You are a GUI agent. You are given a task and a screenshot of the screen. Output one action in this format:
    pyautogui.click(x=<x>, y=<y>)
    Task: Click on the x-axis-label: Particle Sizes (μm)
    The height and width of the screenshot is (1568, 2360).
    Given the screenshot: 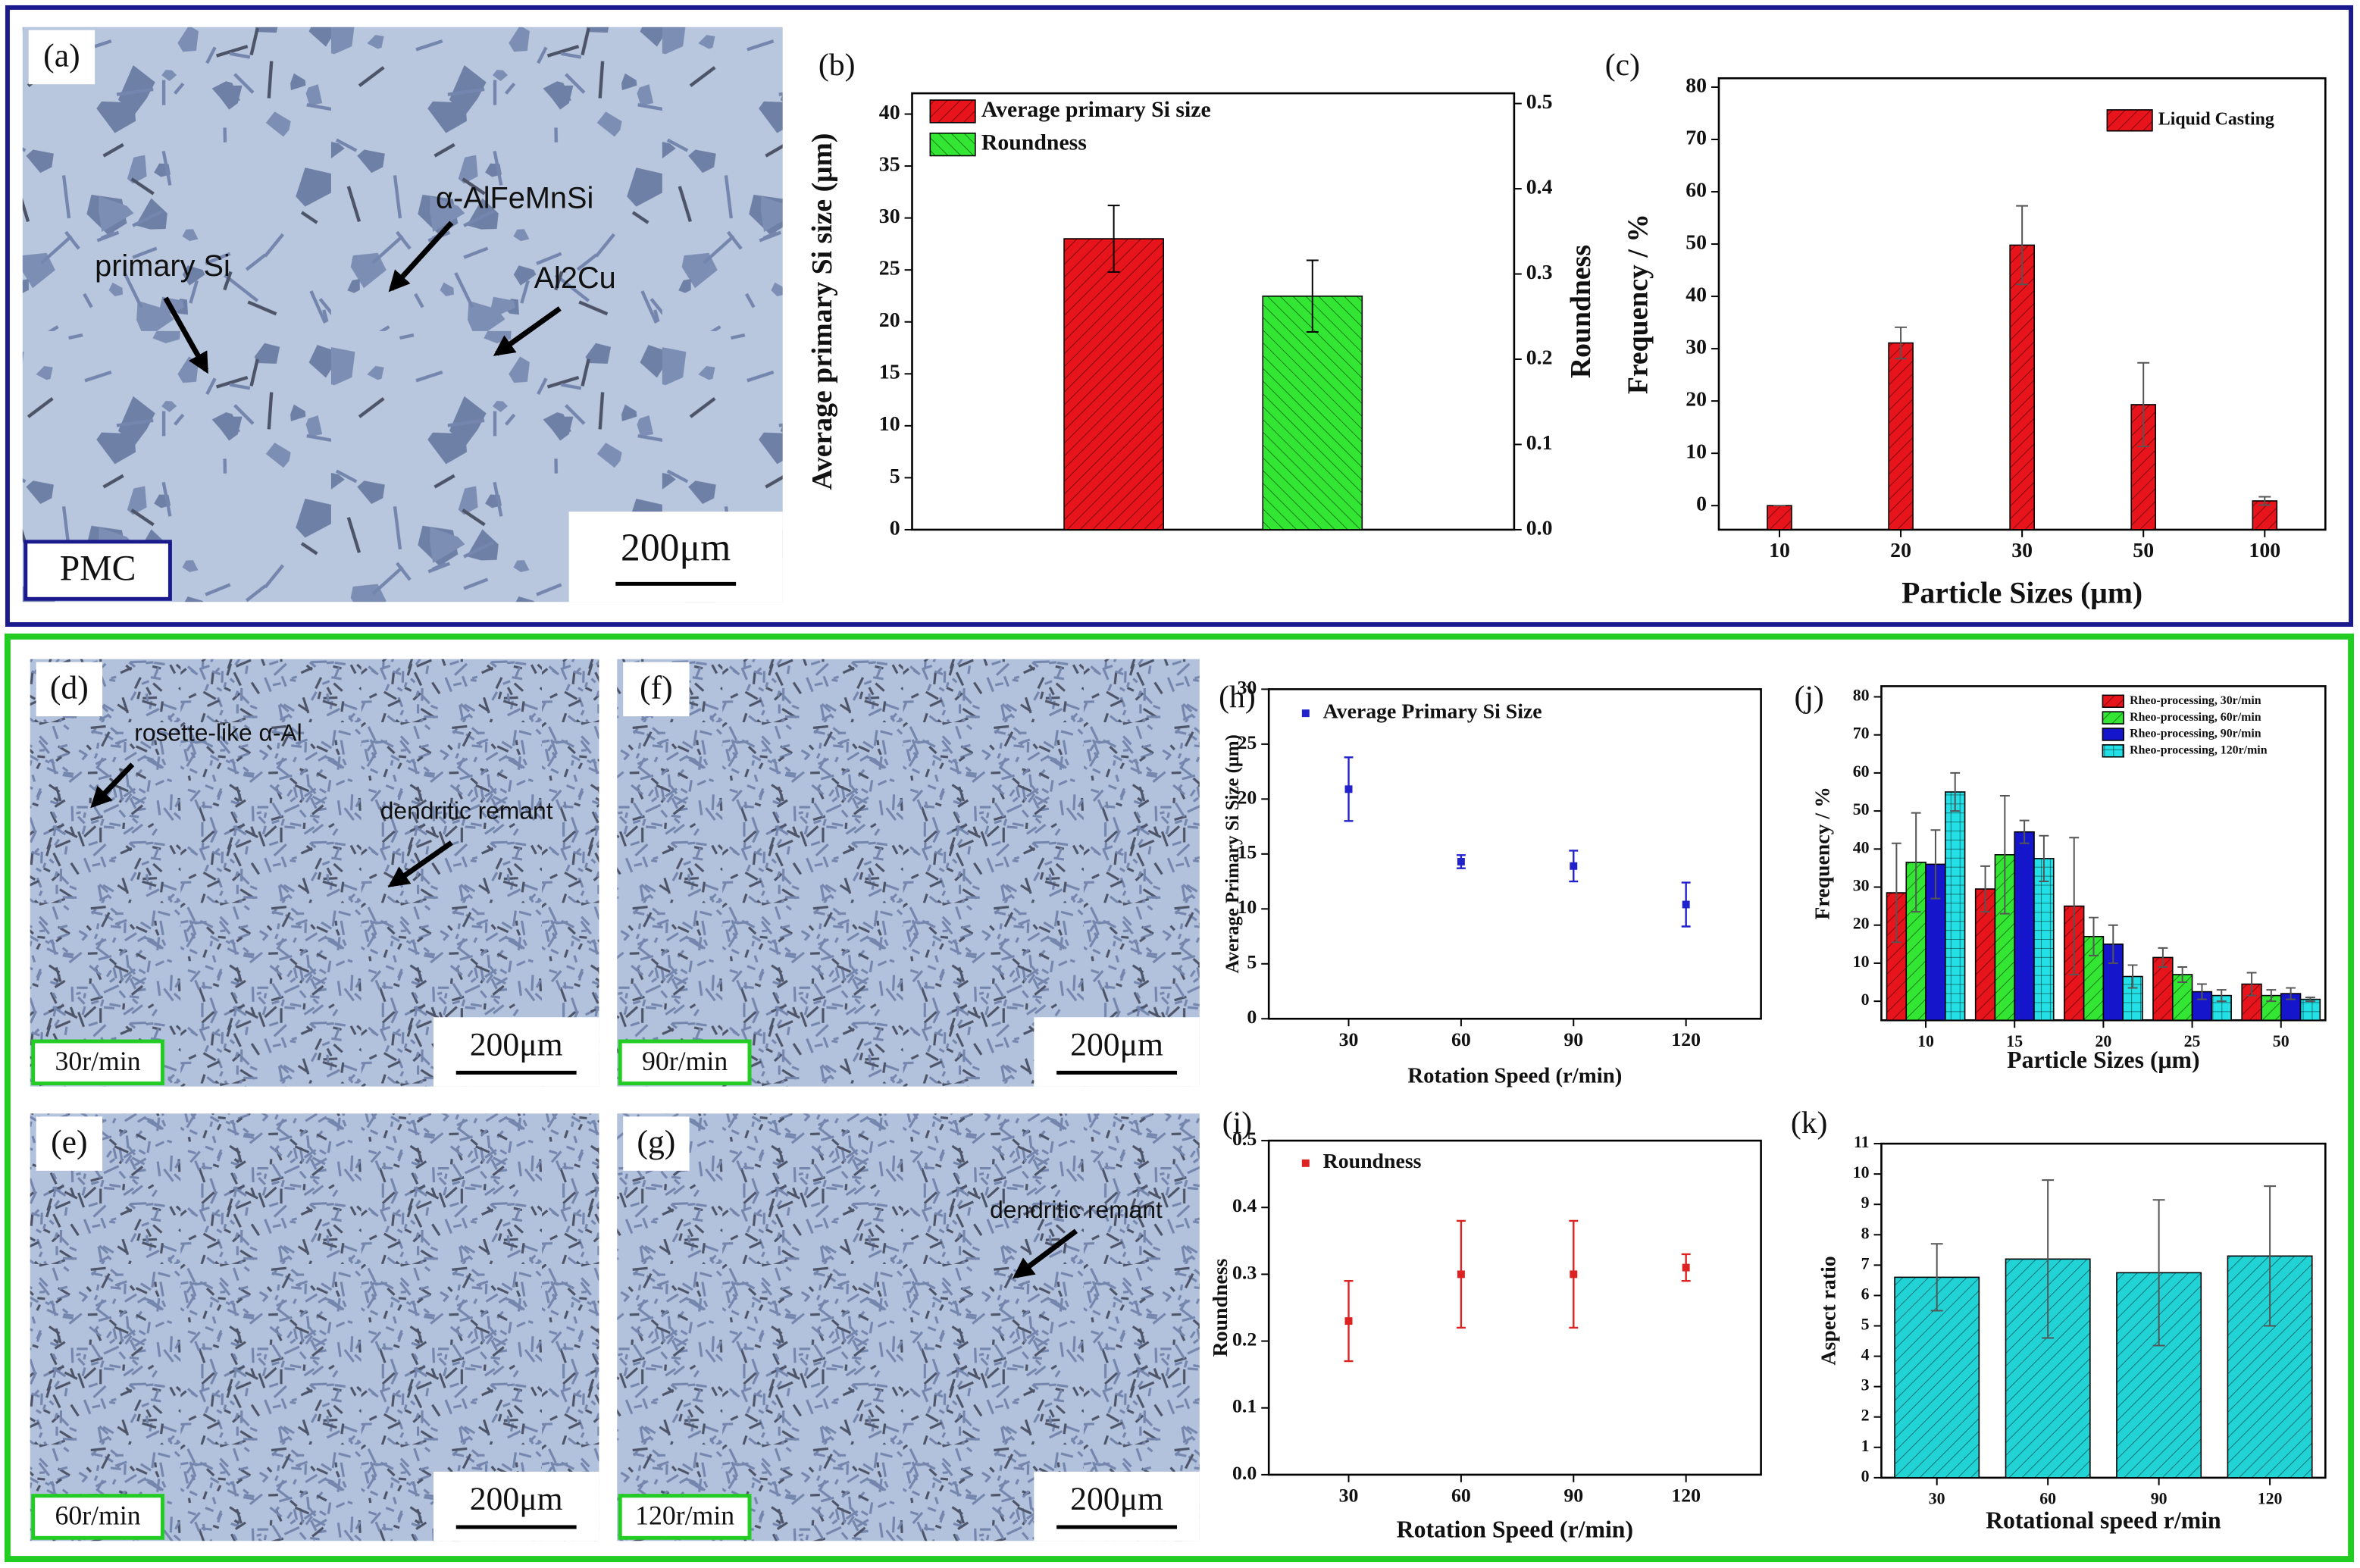 What is the action you would take?
    pyautogui.click(x=2021, y=592)
    